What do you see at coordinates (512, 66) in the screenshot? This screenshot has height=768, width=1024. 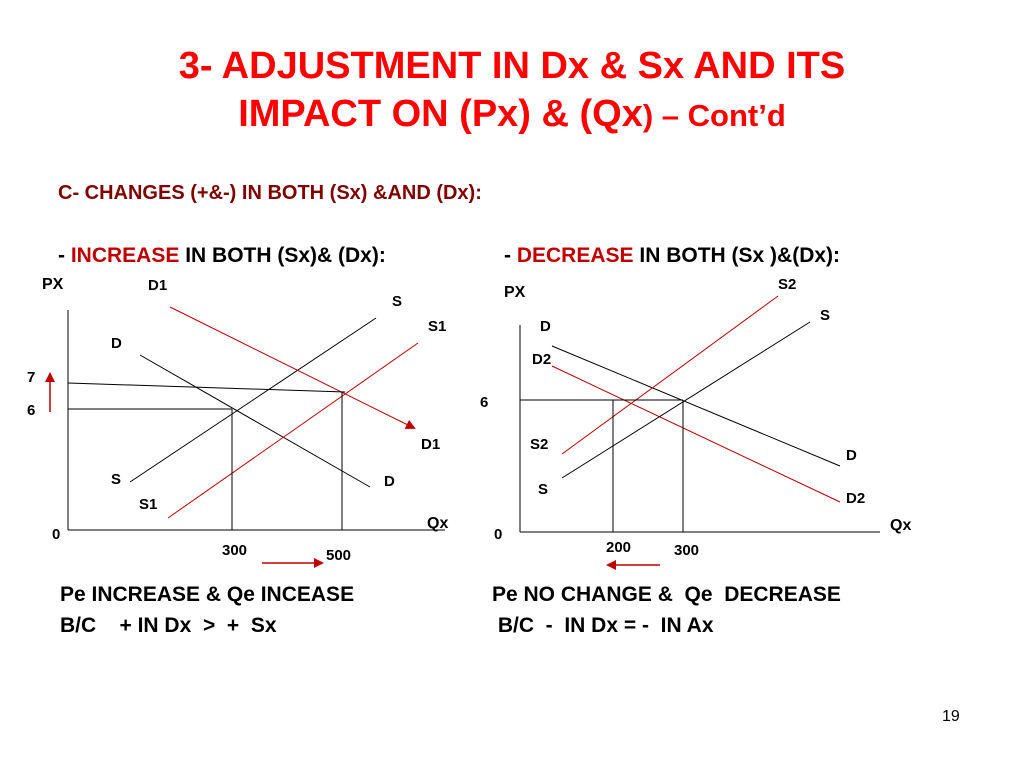 I see `title-line-1: 3- ADJUSTMENT IN Dx & Sx AND ITS` at bounding box center [512, 66].